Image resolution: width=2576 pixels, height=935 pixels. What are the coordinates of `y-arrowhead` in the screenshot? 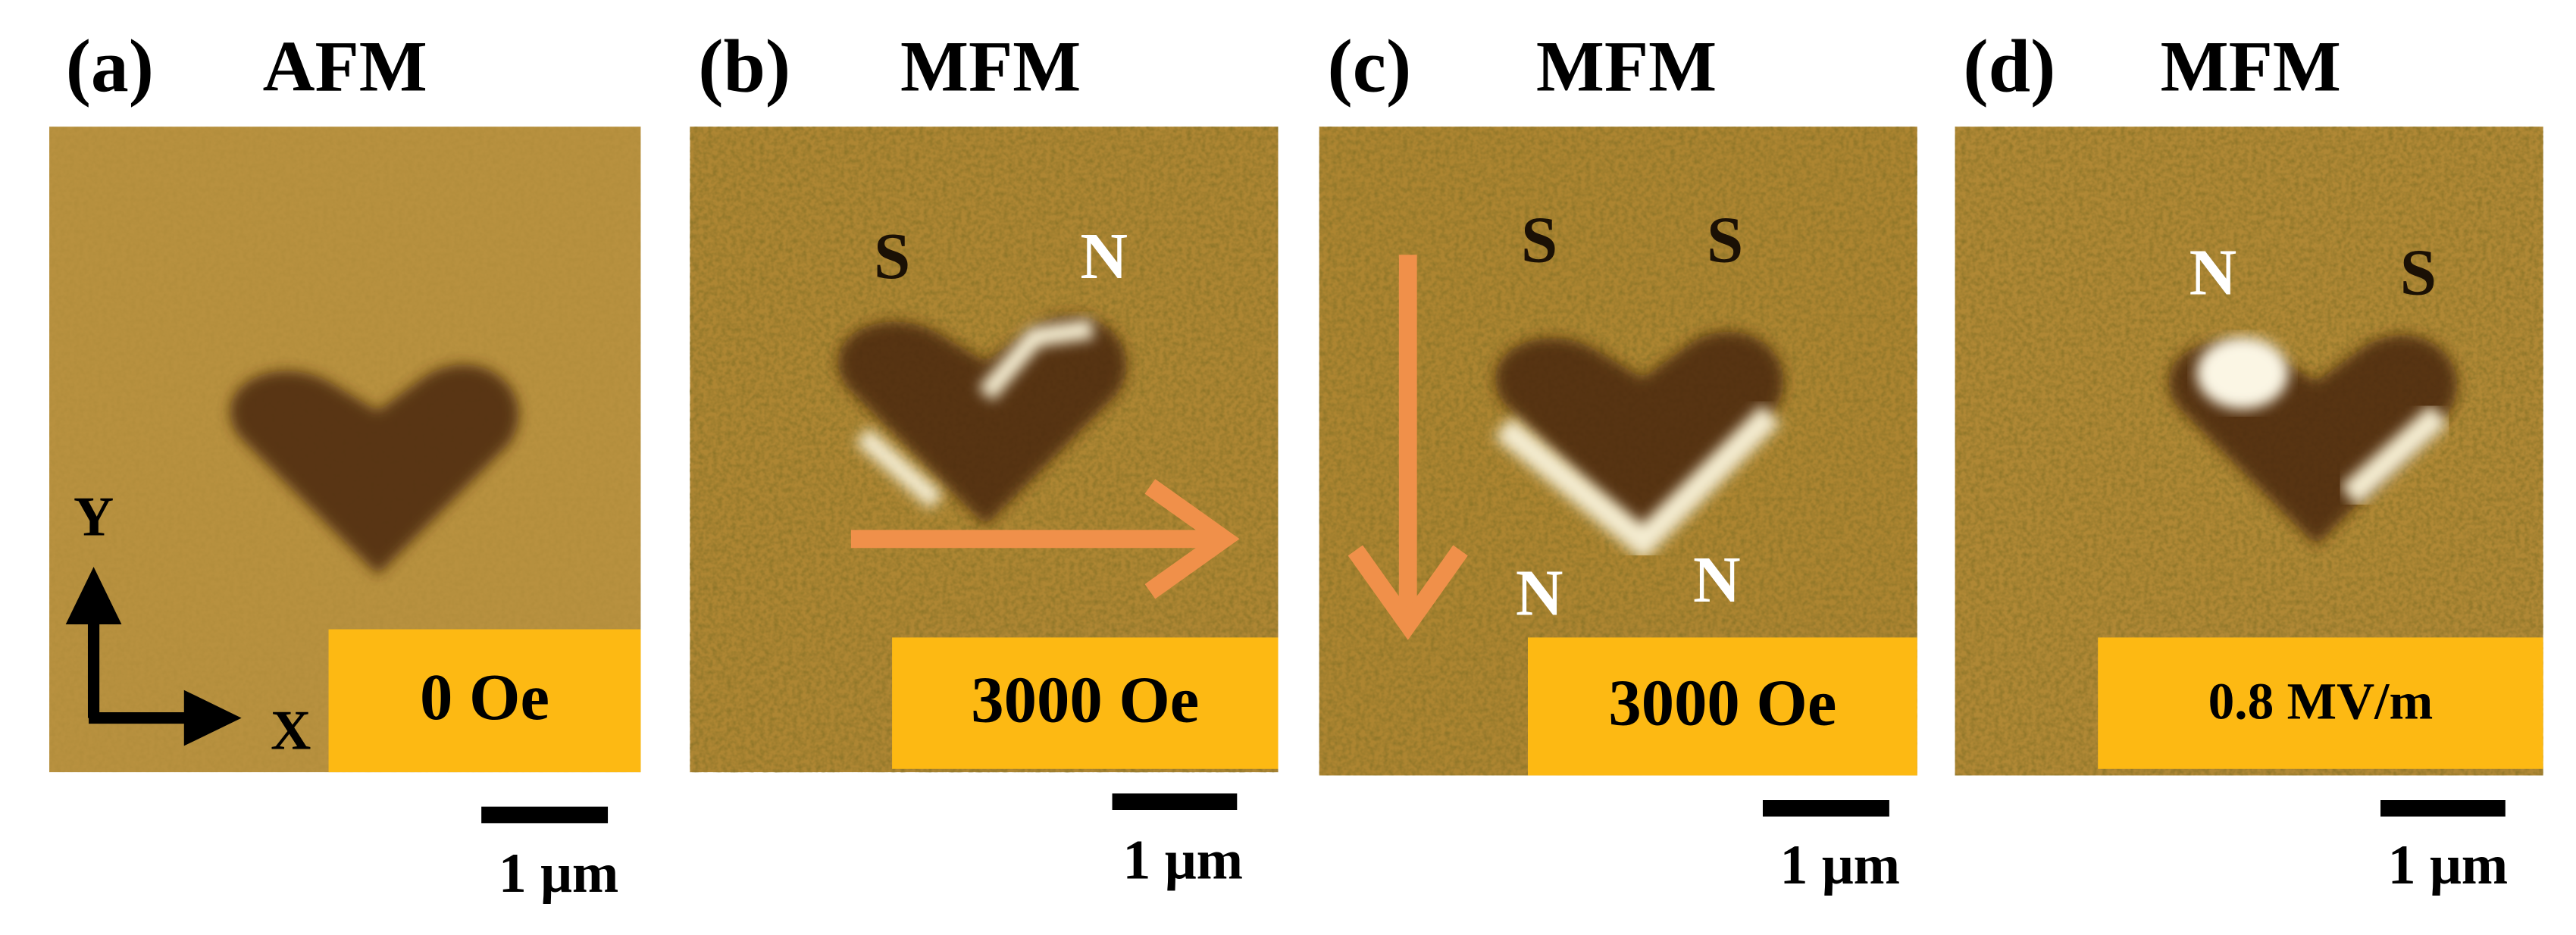 It's located at (94, 596).